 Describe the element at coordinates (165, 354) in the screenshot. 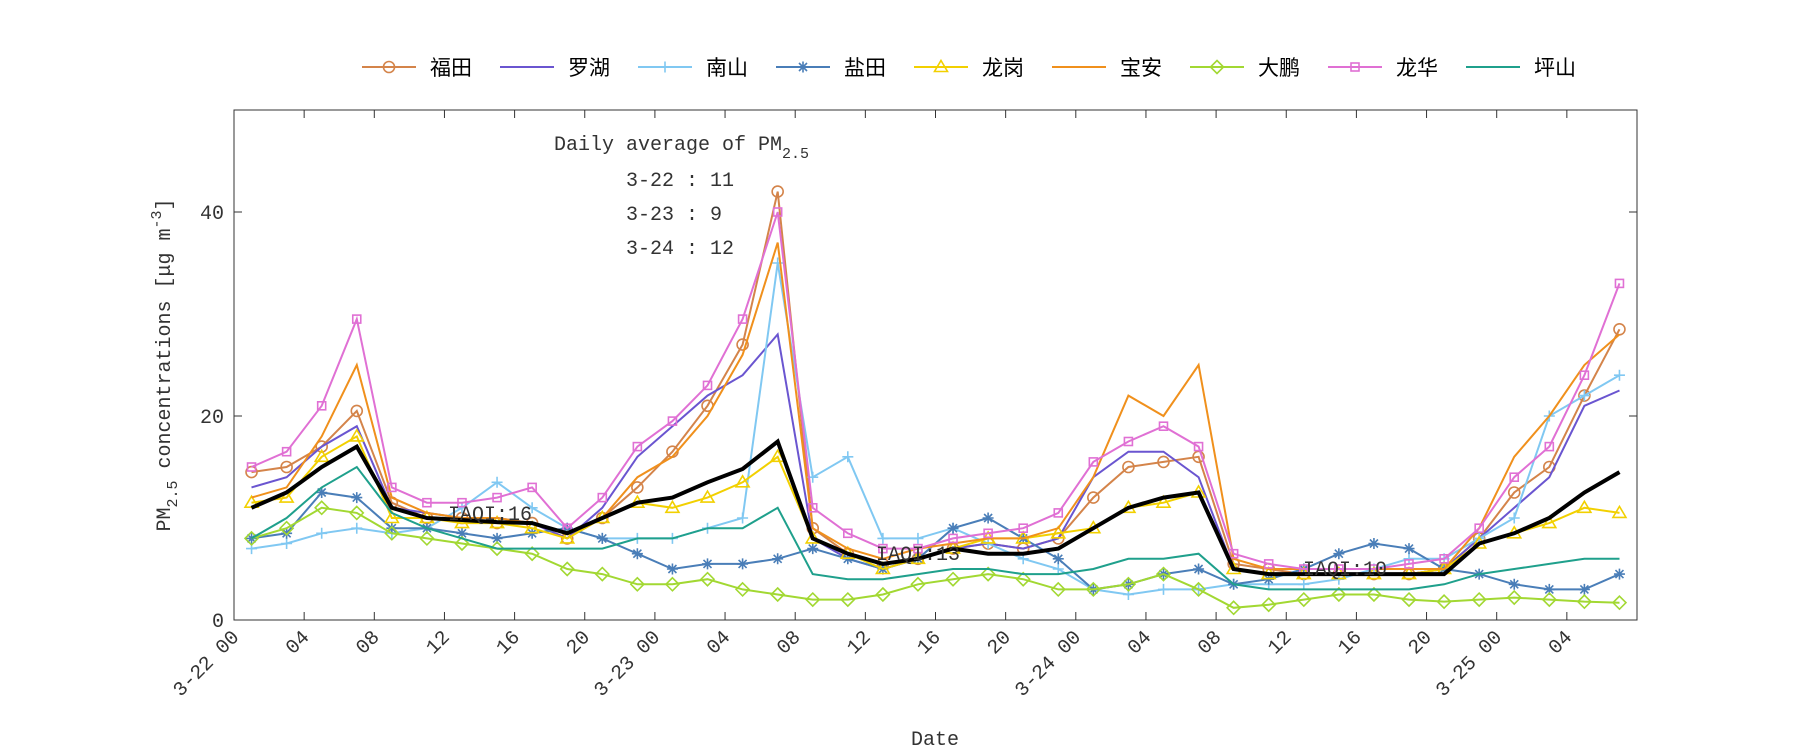

I see `y-label-part: concentrations [μg m` at that location.